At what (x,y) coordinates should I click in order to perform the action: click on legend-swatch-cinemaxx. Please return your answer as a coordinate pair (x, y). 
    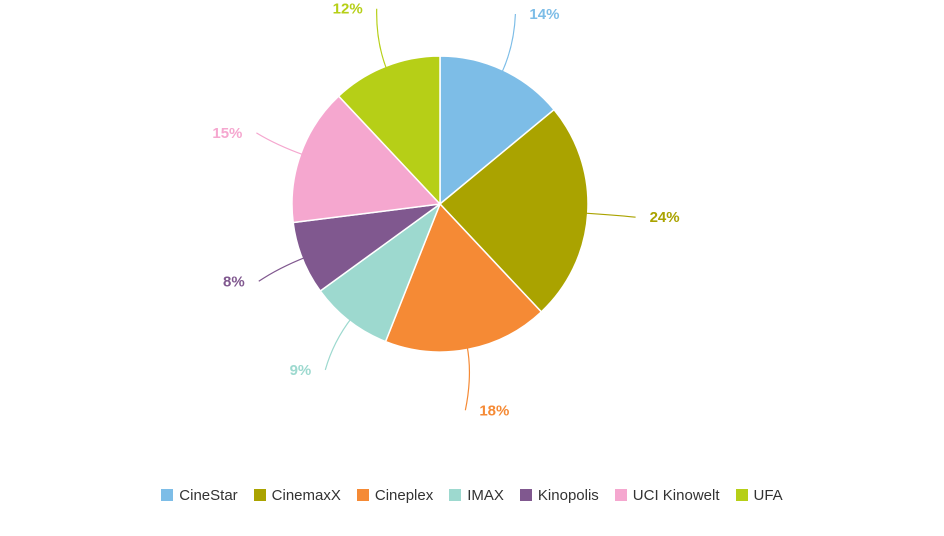
    Looking at the image, I should click on (259, 495).